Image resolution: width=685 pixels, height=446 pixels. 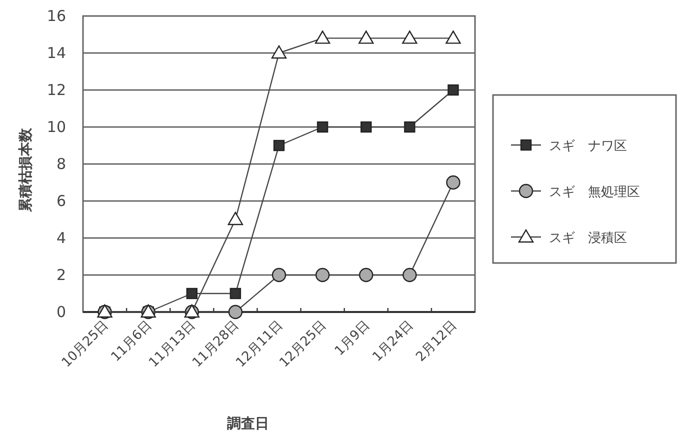 What do you see at coordinates (56, 90) in the screenshot?
I see `y-tick-label: 12` at bounding box center [56, 90].